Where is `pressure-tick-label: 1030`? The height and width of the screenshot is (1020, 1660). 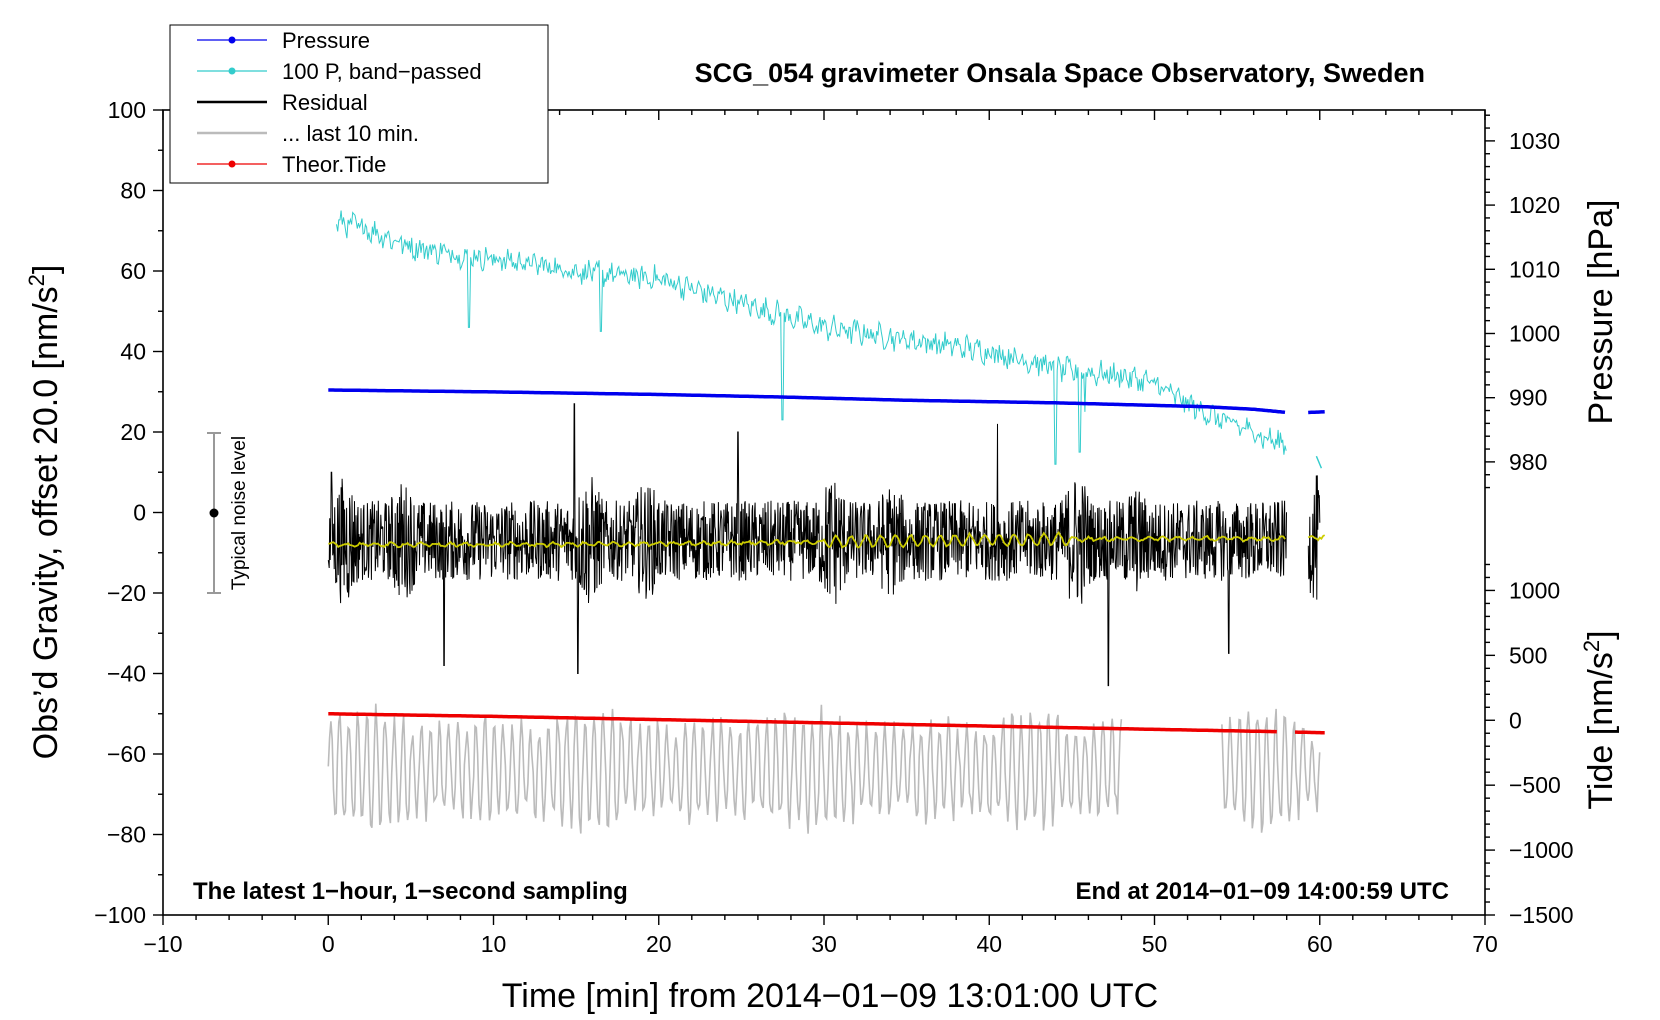 pressure-tick-label: 1030 is located at coordinates (1534, 141).